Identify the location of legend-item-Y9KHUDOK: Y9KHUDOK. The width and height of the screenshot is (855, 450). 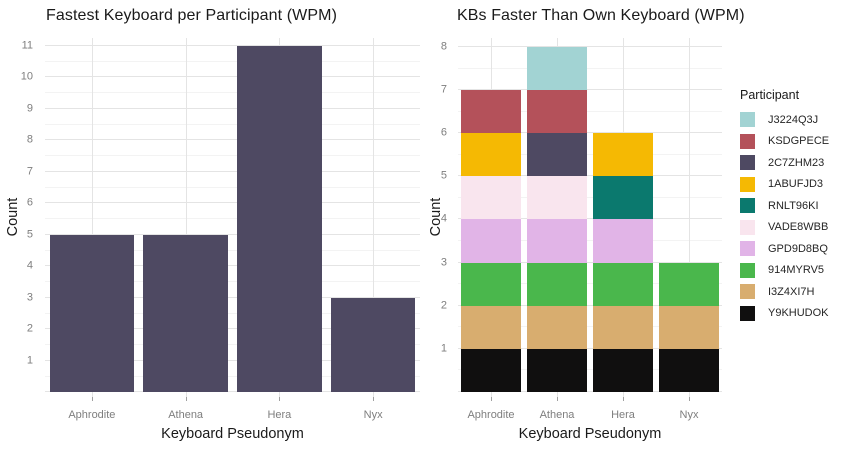
(797, 313).